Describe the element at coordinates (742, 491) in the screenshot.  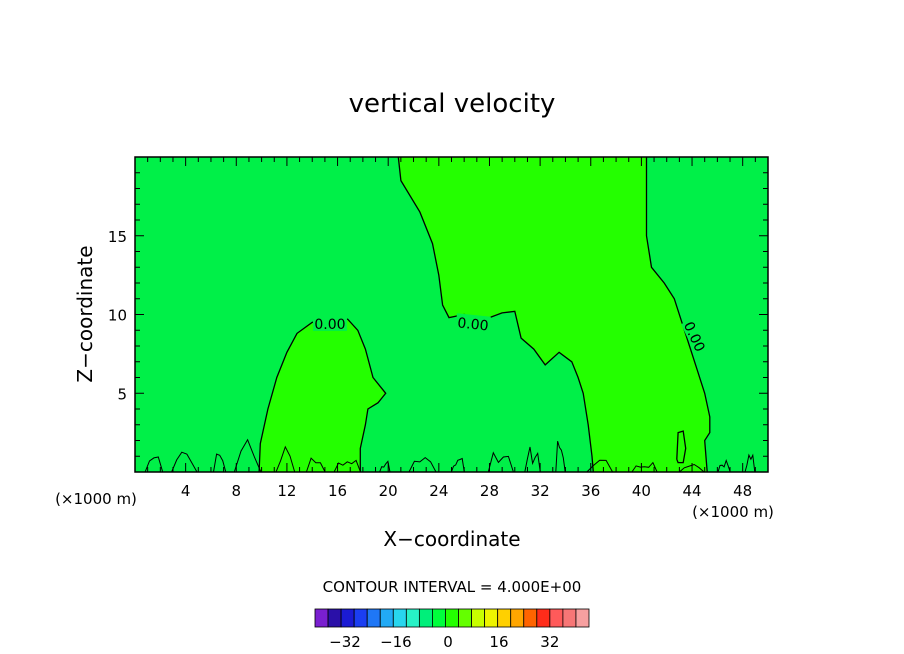
I see `x-tick-label: 48` at that location.